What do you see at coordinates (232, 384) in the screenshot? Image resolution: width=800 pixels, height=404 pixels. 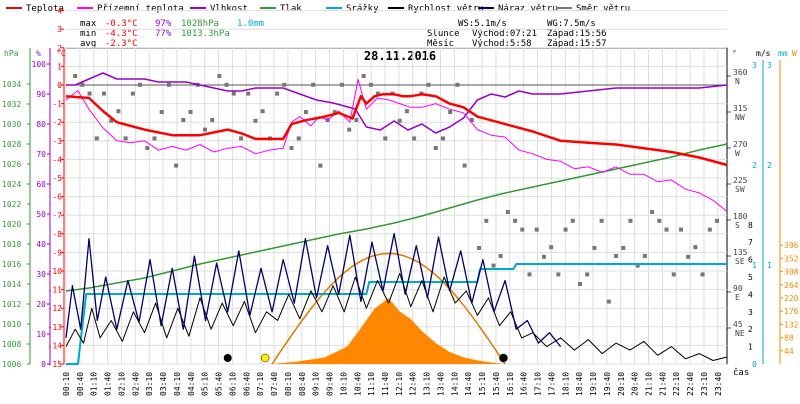 I see `tick-label-x-12: 06:10` at bounding box center [232, 384].